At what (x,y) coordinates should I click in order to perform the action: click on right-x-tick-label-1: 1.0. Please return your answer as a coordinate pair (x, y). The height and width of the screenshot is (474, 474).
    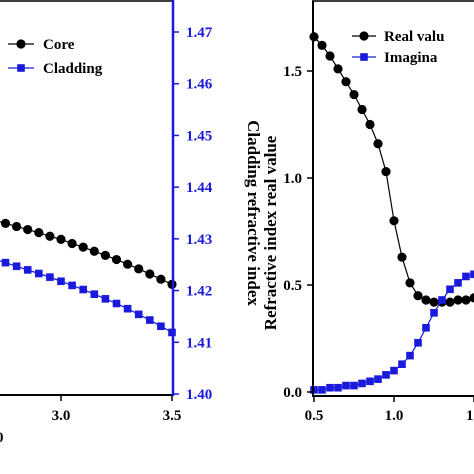
    Looking at the image, I should click on (394, 416).